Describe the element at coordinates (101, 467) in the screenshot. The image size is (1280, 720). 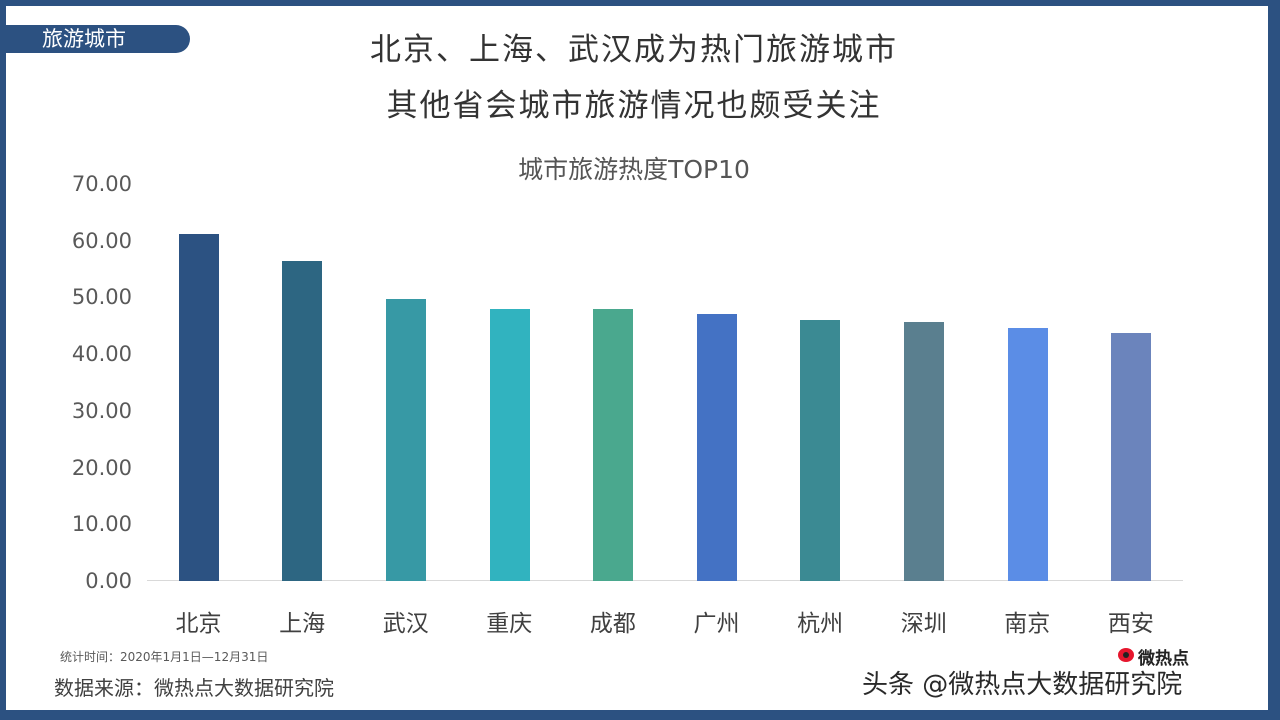
I see `y-tick-label: 20.00` at that location.